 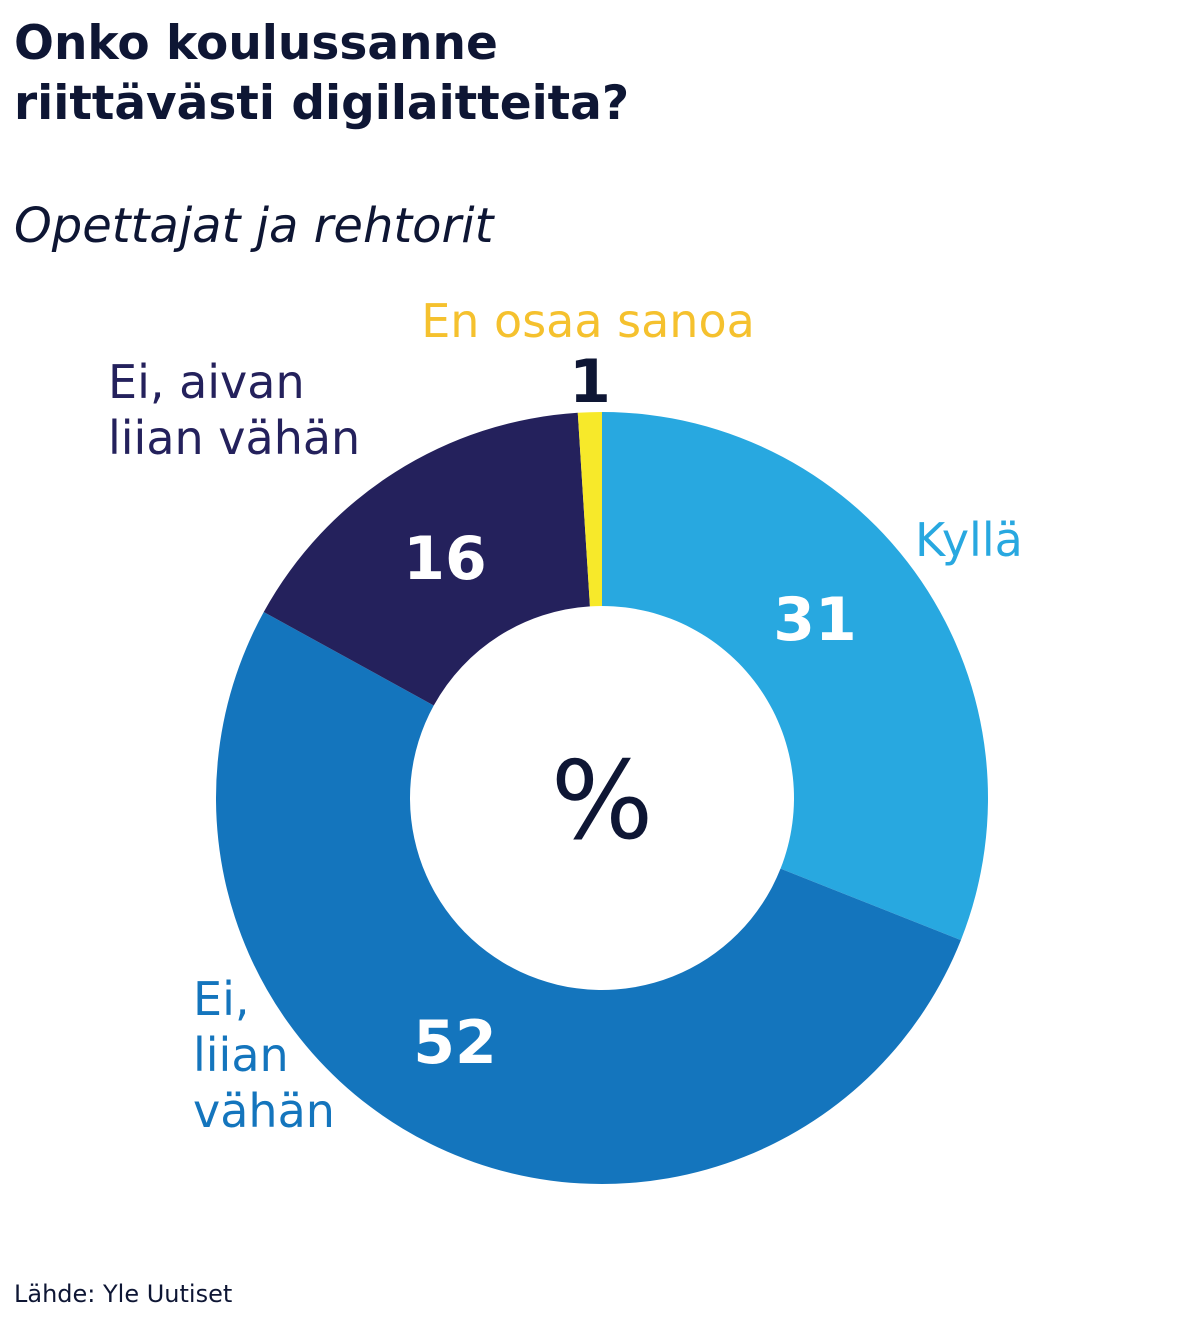 What do you see at coordinates (455, 1043) in the screenshot?
I see `slice-value-label-2: 52` at bounding box center [455, 1043].